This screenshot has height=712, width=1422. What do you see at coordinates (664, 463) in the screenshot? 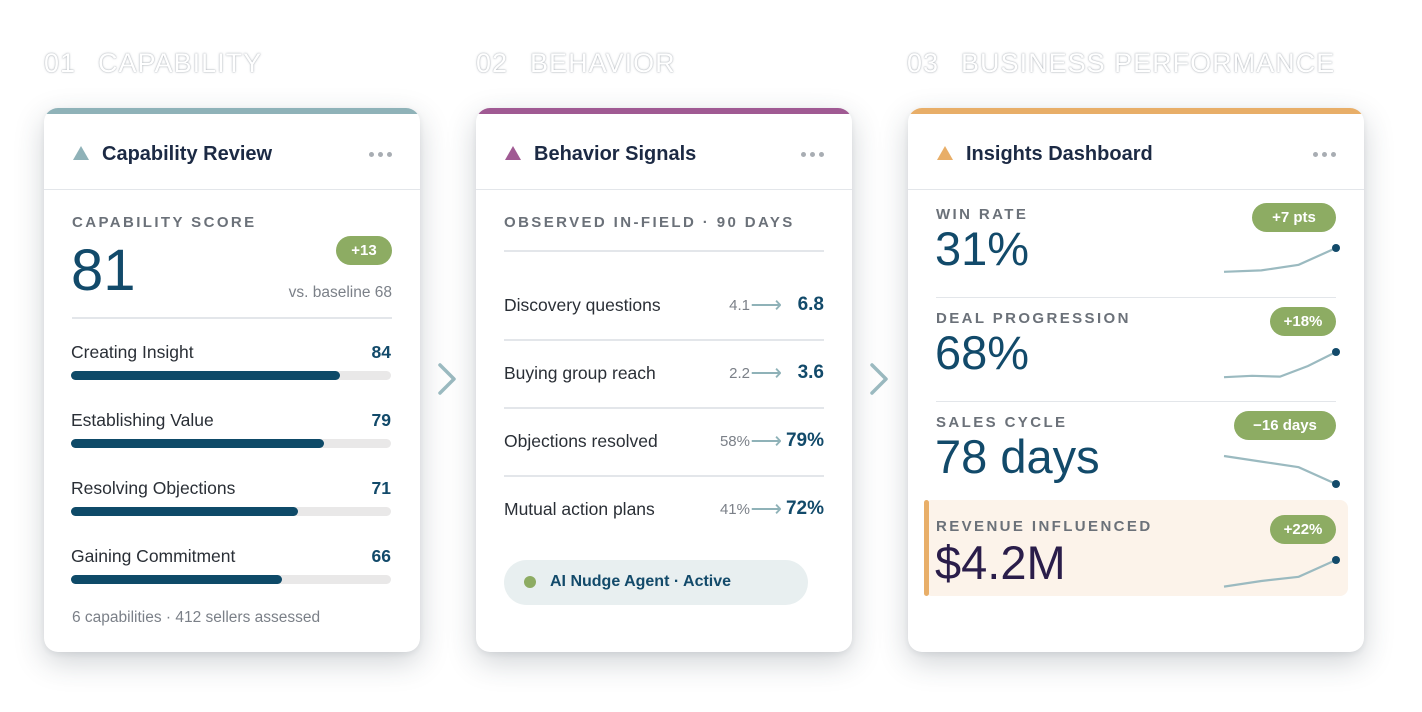
I see `signal-row: Objections resolved 58% ⟶ 79%` at bounding box center [664, 463].